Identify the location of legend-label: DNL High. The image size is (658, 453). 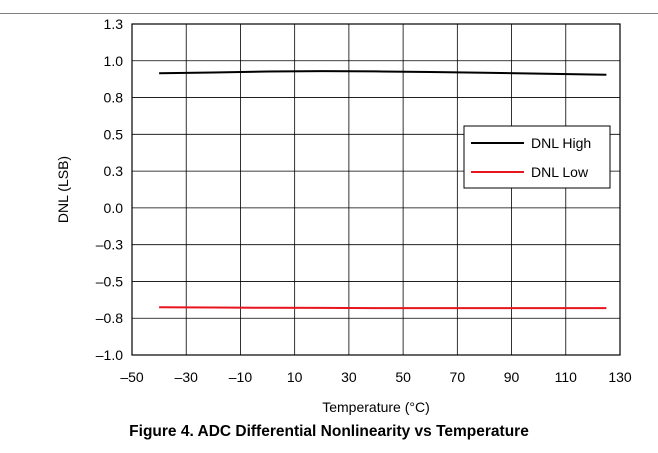
(561, 143).